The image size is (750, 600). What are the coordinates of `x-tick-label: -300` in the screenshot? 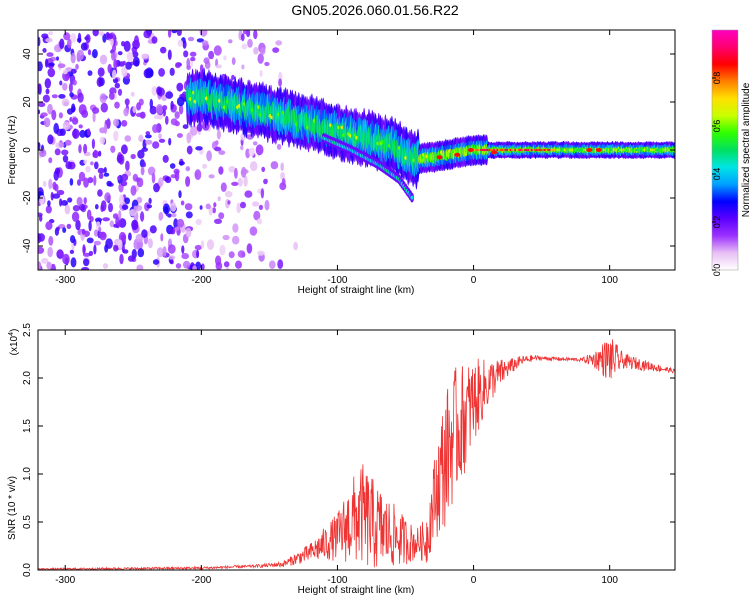 It's located at (65, 280).